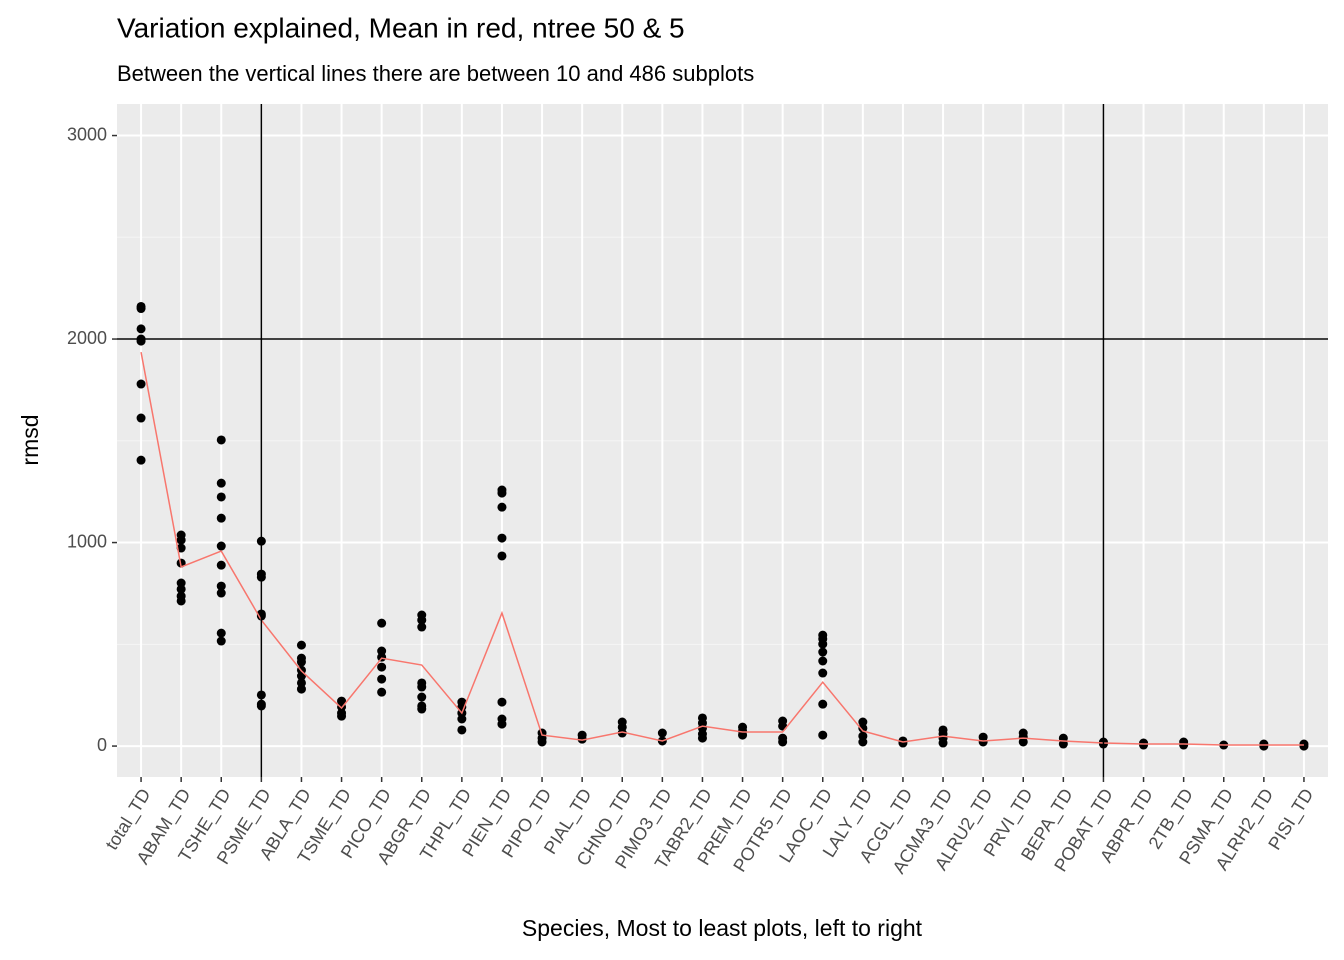 This screenshot has width=1344, height=960. What do you see at coordinates (87, 134) in the screenshot?
I see `y-tick-label: 3000` at bounding box center [87, 134].